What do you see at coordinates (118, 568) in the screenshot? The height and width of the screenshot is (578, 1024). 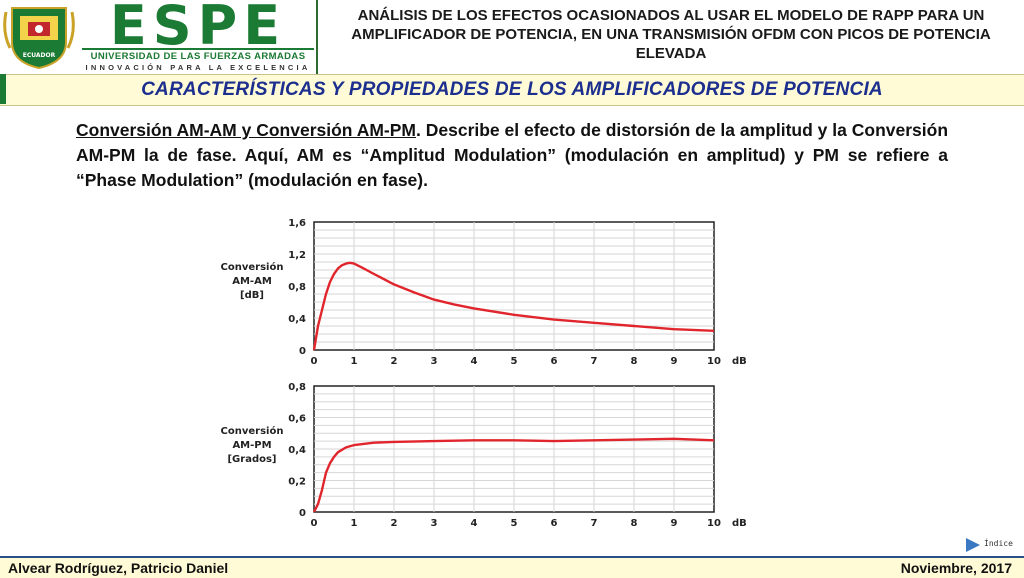 I see `footer-author: Alvear Rodríguez, Patricio Daniel` at bounding box center [118, 568].